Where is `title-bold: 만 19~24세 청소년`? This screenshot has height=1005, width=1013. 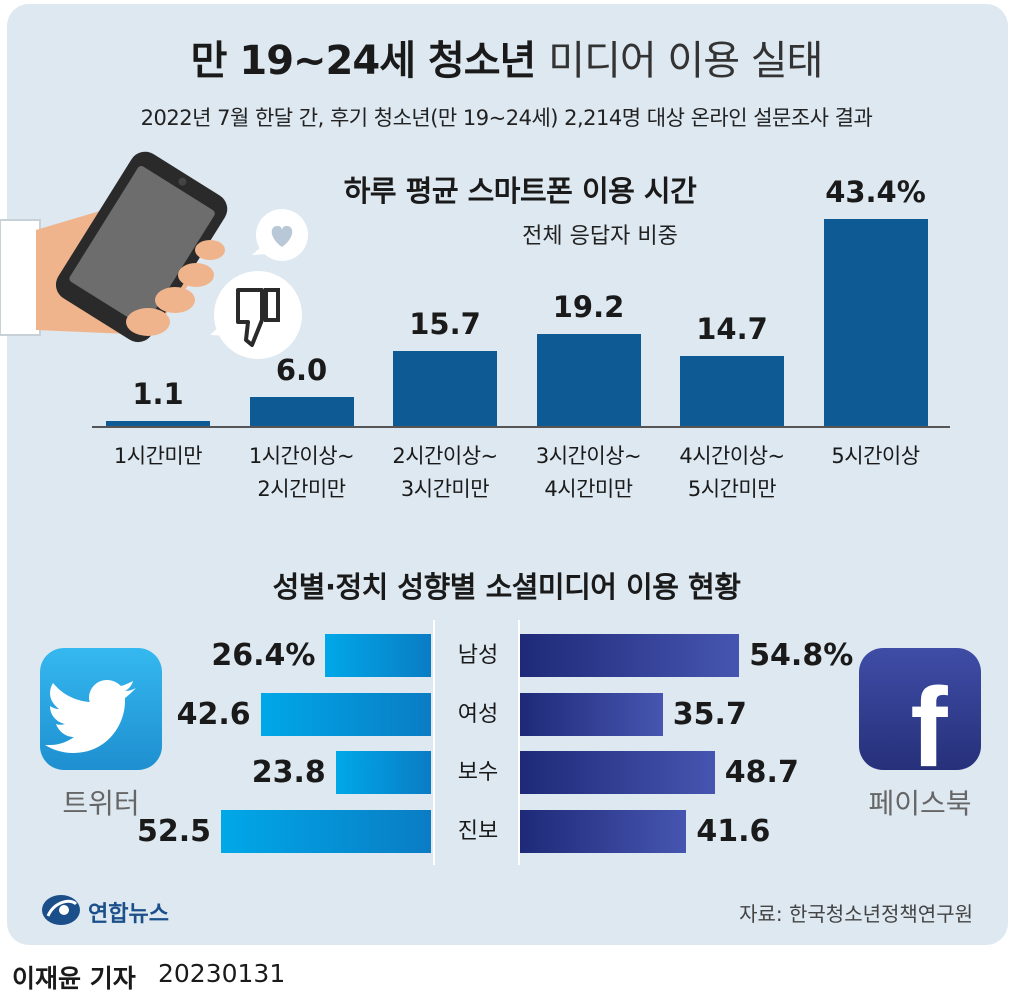 title-bold: 만 19~24세 청소년 is located at coordinates (363, 61).